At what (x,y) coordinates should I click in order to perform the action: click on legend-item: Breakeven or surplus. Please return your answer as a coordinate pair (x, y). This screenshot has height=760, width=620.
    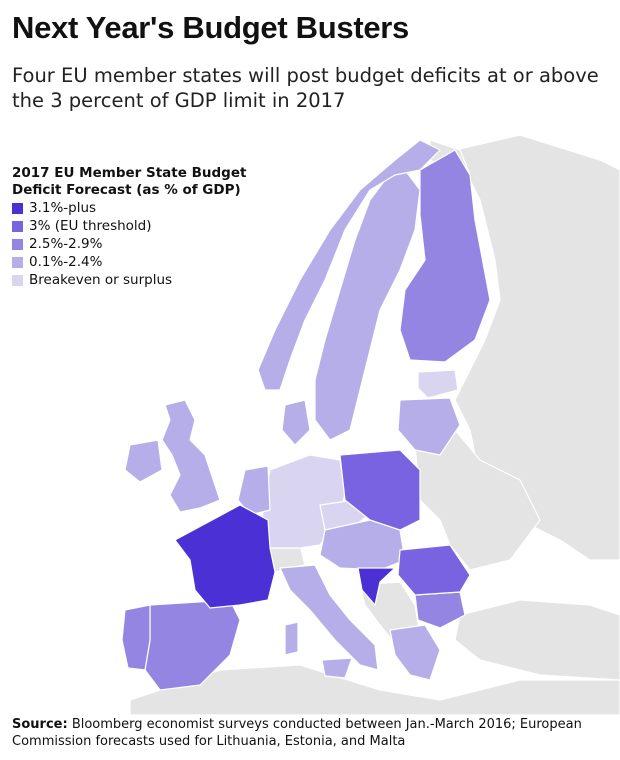
    Looking at the image, I should click on (142, 280).